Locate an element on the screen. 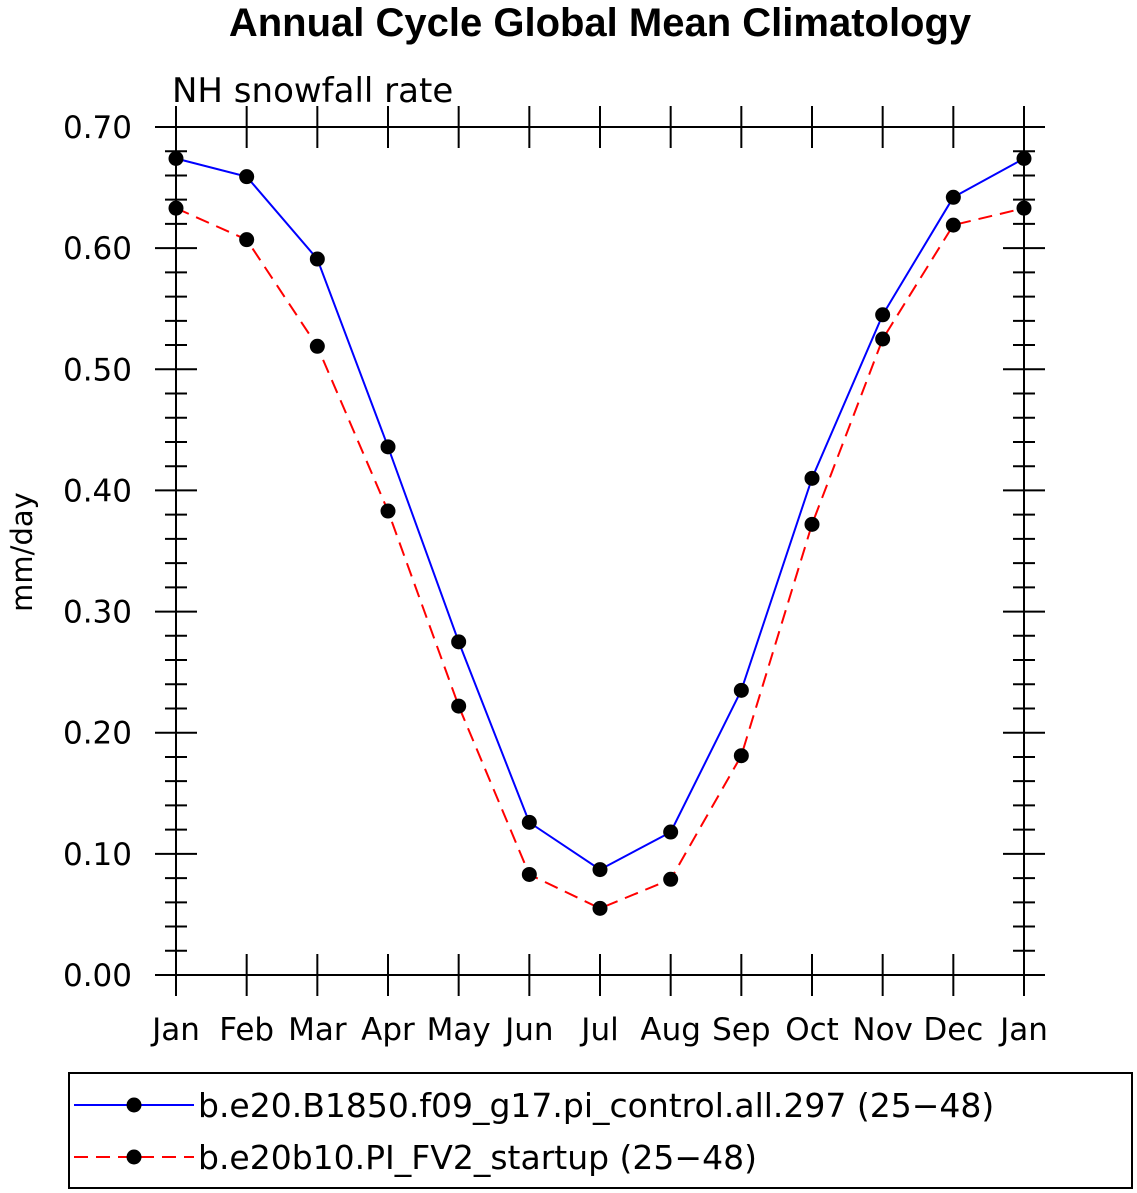  x-tick-label: Sep is located at coordinates (741, 1030).